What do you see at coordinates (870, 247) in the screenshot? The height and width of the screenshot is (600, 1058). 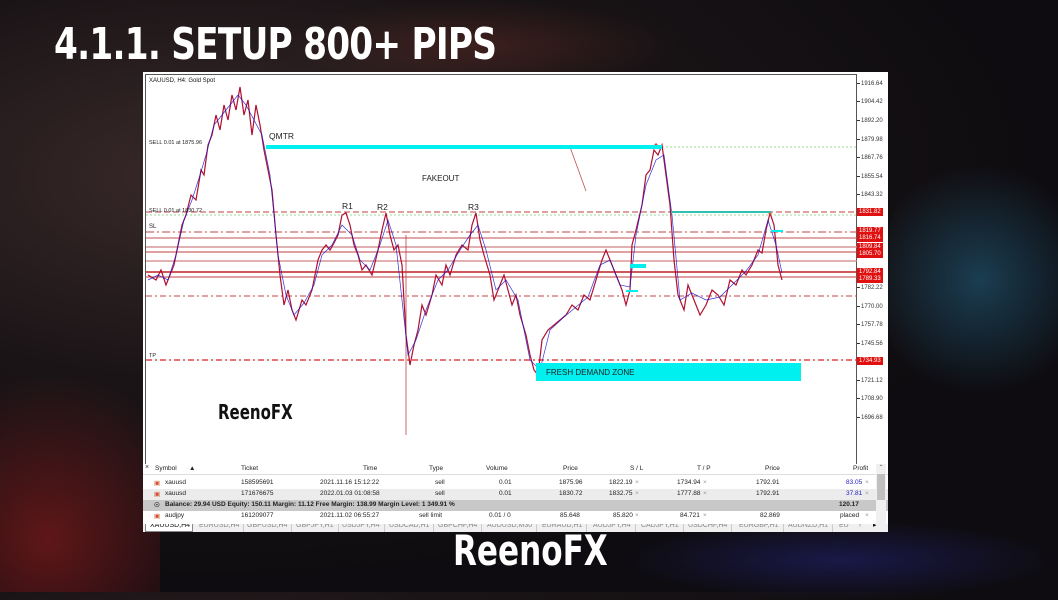 I see `price-tag: 1809.84` at bounding box center [870, 247].